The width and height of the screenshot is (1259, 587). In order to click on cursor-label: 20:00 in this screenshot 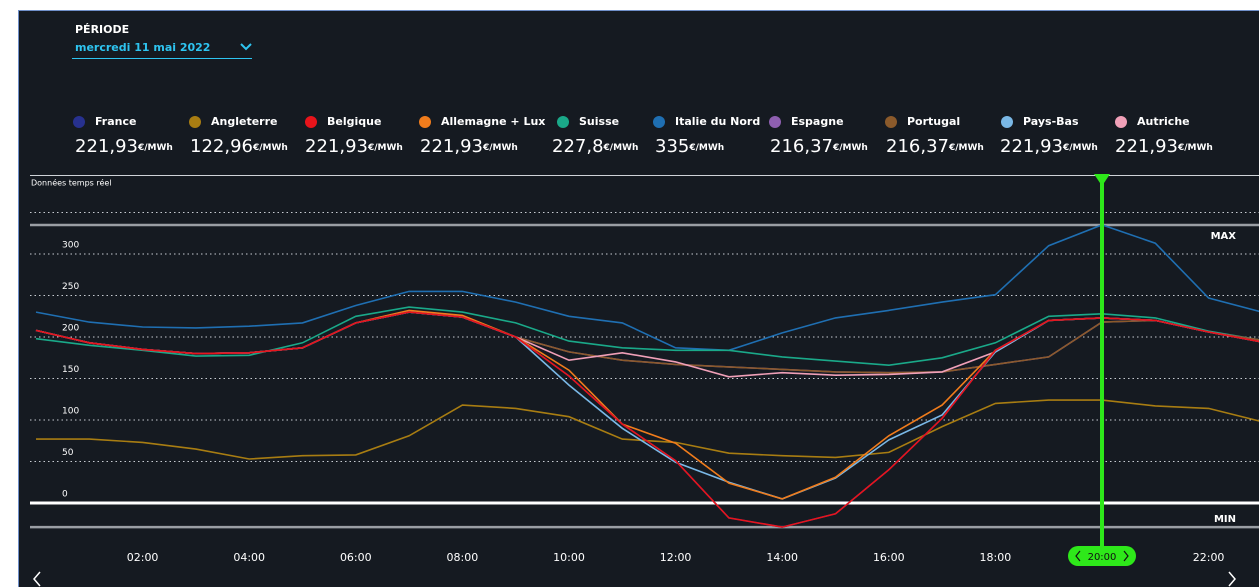, I will do `click(1102, 557)`.